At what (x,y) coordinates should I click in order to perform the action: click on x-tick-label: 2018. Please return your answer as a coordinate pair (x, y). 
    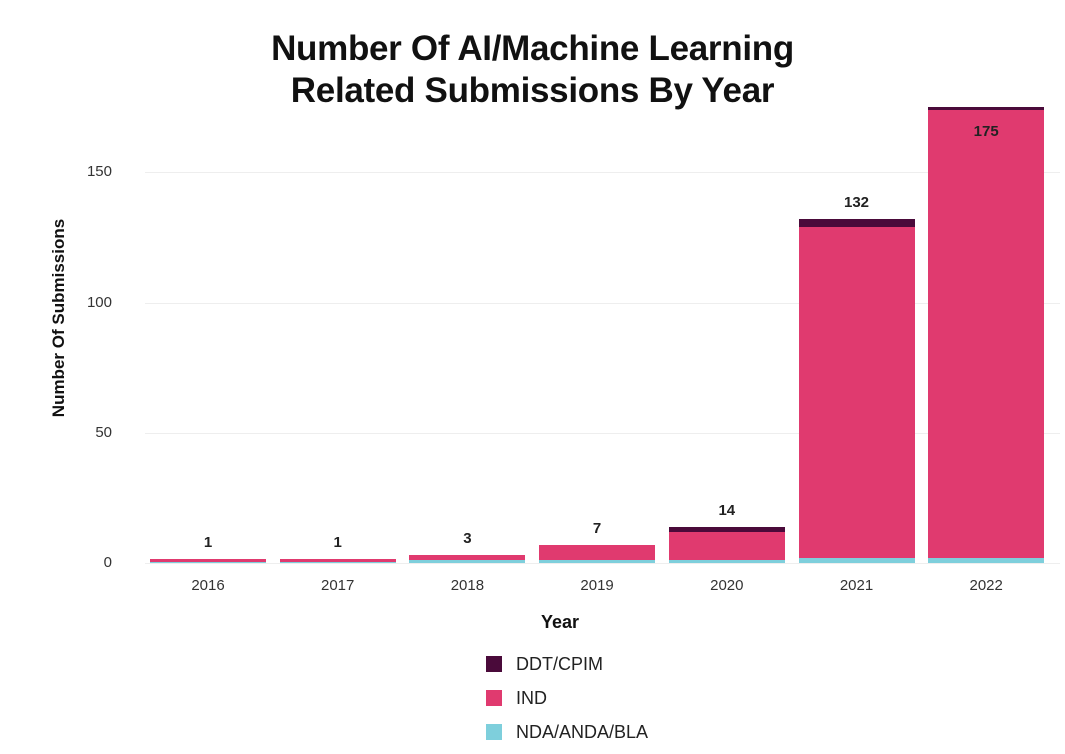
    Looking at the image, I should click on (467, 585).